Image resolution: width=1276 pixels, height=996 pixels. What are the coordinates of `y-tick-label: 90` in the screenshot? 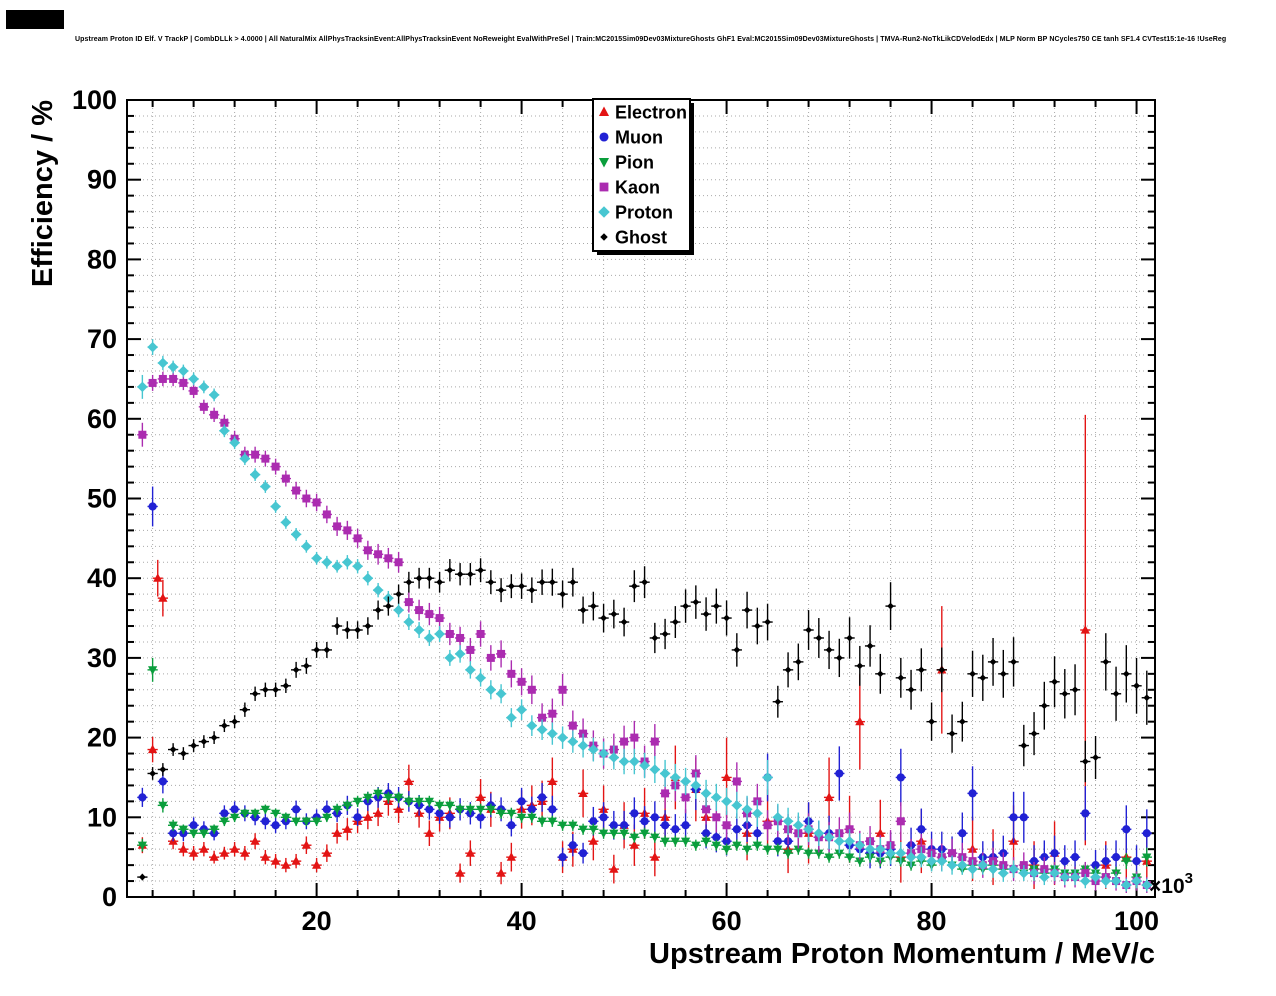 It's located at (102, 180).